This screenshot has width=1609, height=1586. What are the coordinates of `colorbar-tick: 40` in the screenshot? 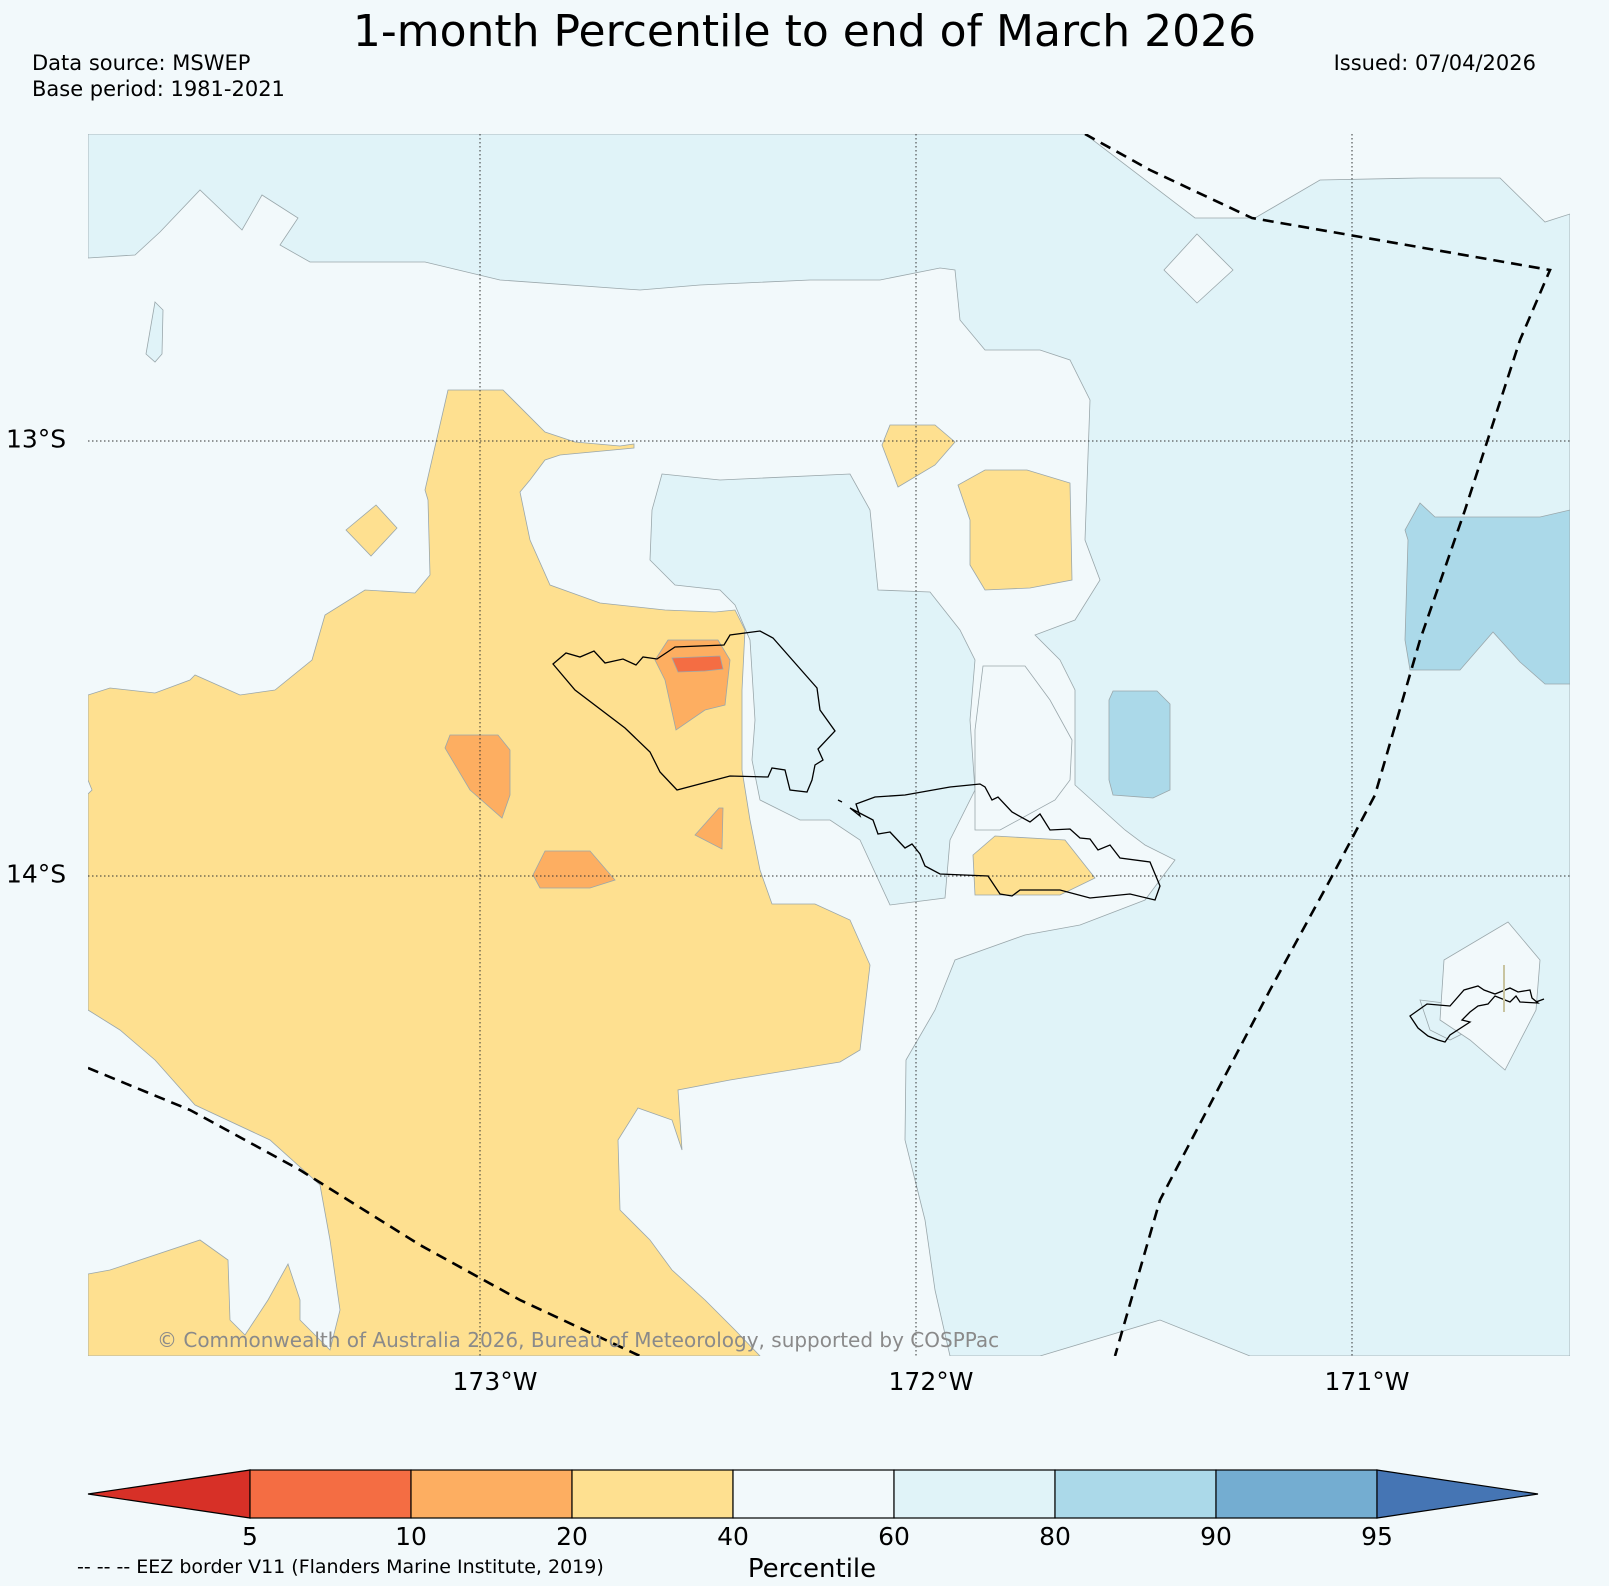 It's located at (733, 1536).